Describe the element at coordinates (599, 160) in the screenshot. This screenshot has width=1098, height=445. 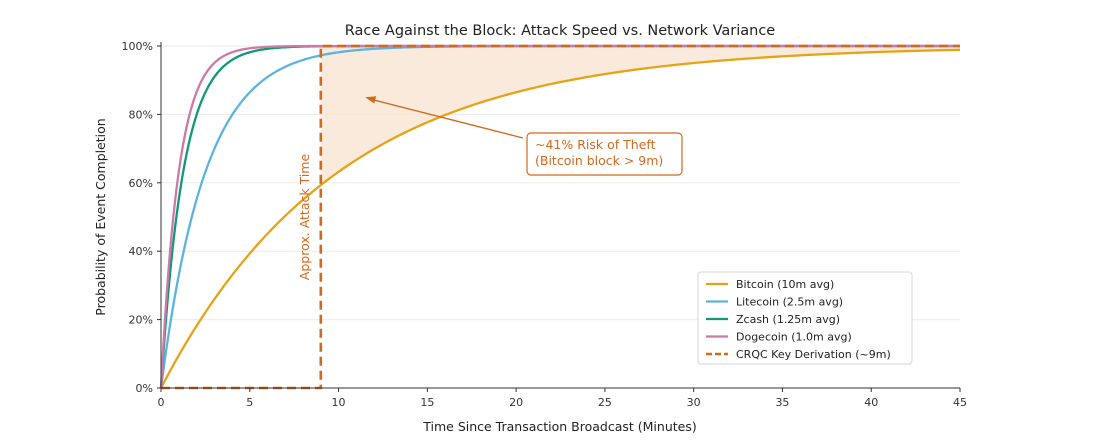
I see `risk-annotation-text: (Bitcoin block > 9m)` at that location.